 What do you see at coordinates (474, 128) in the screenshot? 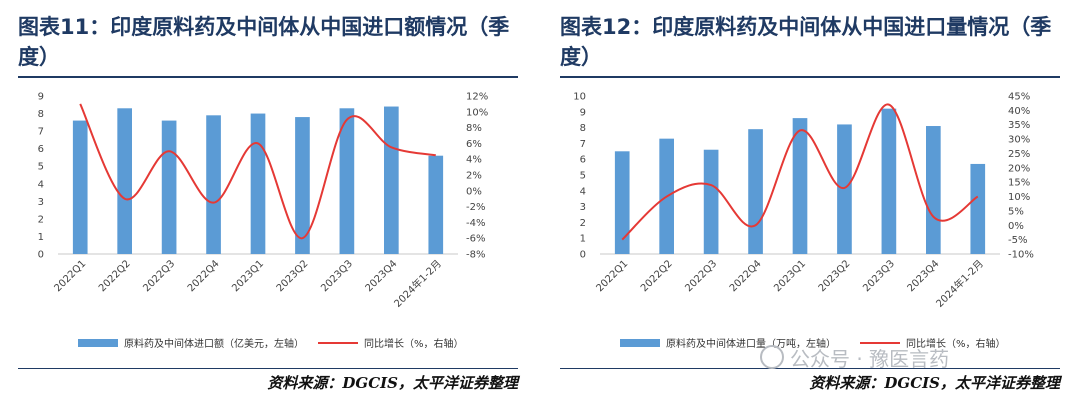
I see `right-tick-label: 8%` at bounding box center [474, 128].